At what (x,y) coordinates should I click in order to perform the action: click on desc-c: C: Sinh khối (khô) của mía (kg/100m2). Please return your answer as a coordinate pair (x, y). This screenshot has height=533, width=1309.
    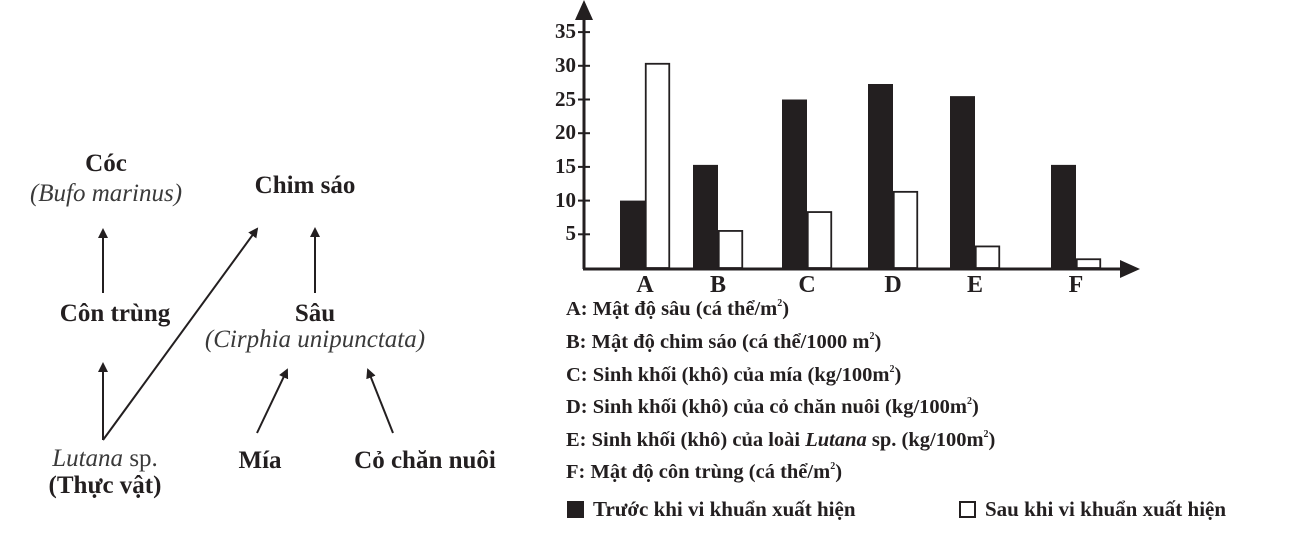
    Looking at the image, I should click on (734, 375).